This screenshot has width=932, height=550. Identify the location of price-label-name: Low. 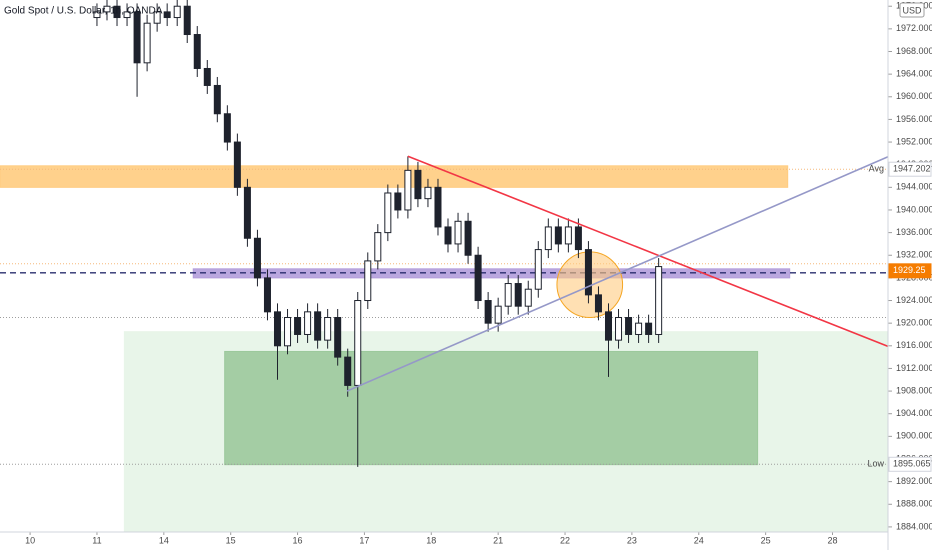
(875, 464).